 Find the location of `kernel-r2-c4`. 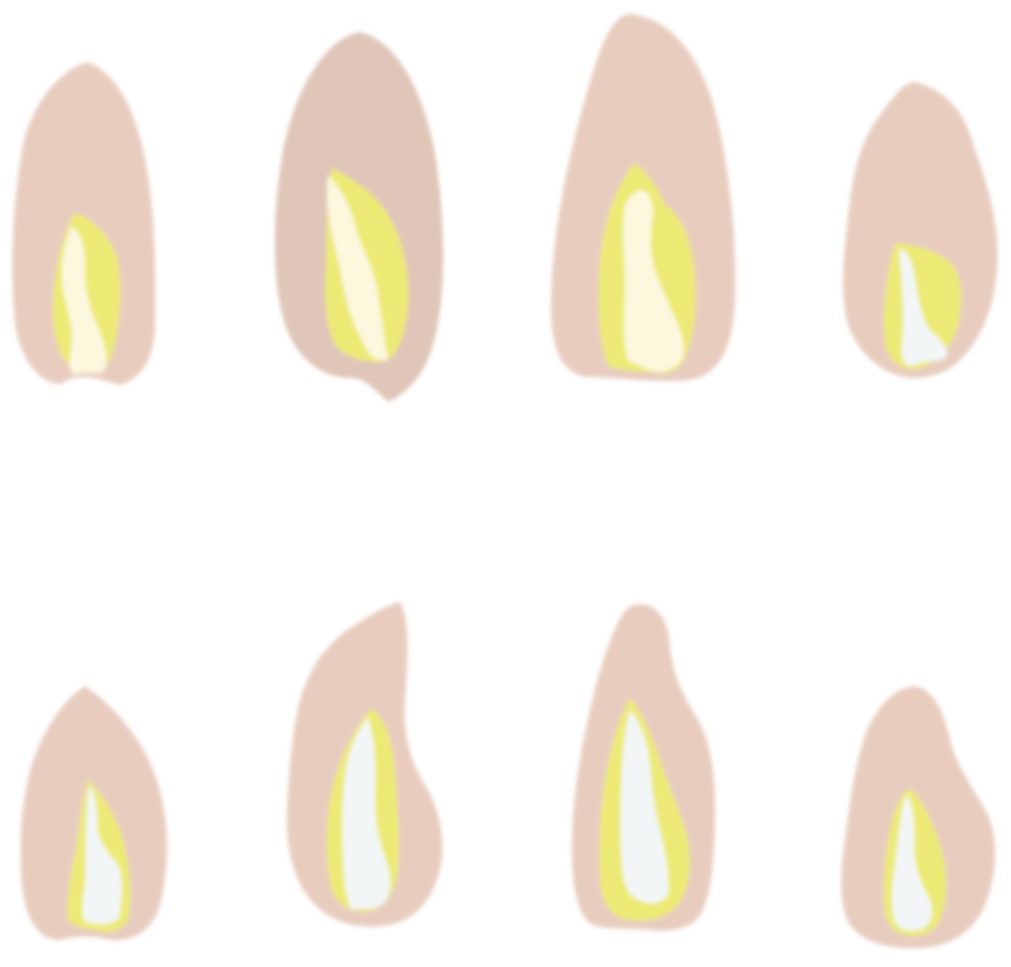

kernel-r2-c4 is located at coordinates (918, 817).